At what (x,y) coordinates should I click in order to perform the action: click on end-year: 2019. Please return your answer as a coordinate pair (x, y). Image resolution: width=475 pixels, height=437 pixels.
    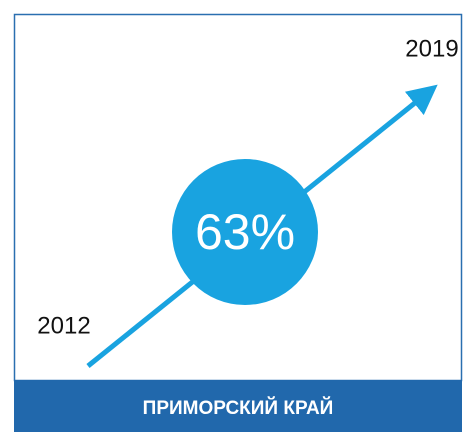
    Looking at the image, I should click on (431, 48).